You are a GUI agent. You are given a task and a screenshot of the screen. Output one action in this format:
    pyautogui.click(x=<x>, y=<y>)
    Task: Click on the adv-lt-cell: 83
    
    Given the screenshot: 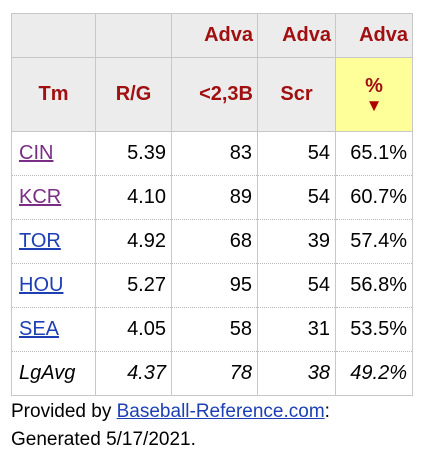 What is the action you would take?
    pyautogui.click(x=214, y=153)
    